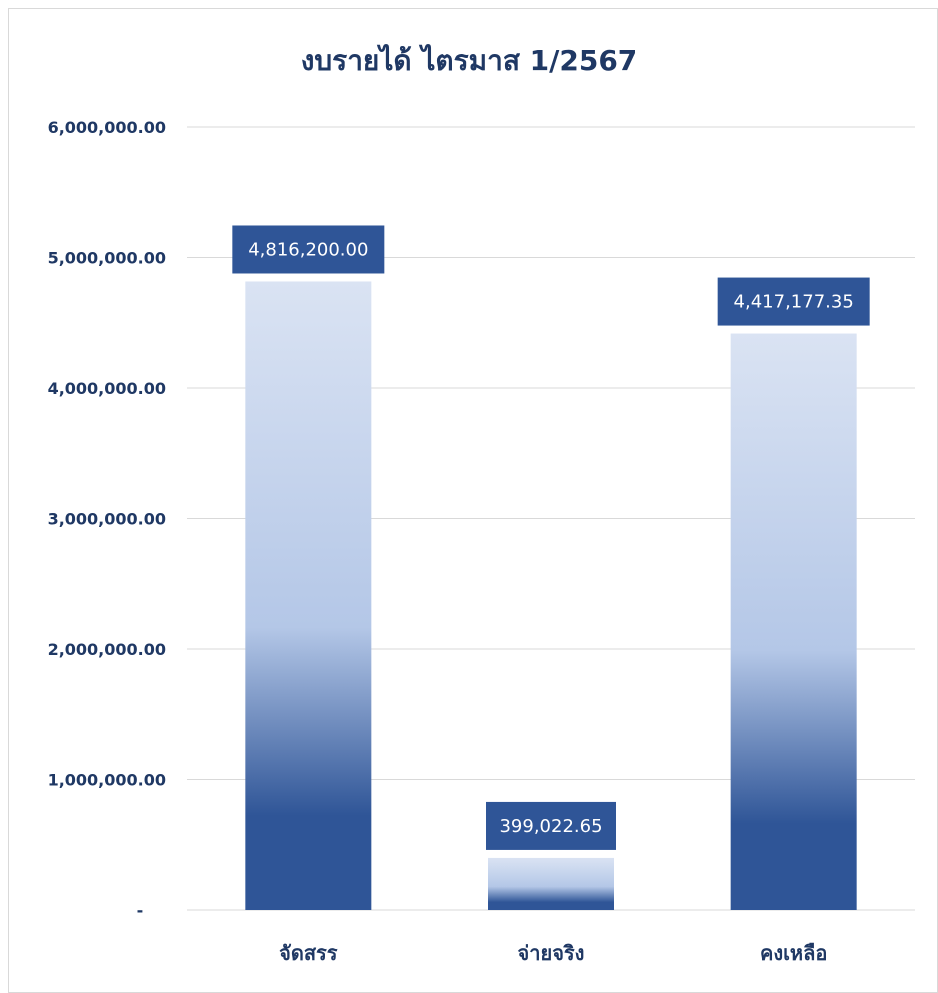 This screenshot has height=993, width=938. I want to click on y-tick-label: 2,000,000.00, so click(107, 649).